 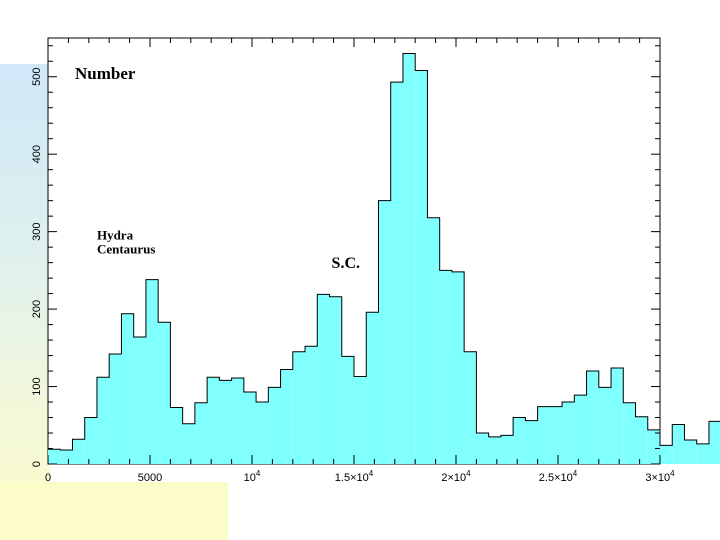 What do you see at coordinates (456, 476) in the screenshot?
I see `x-tick-label: 2×10⁴` at bounding box center [456, 476].